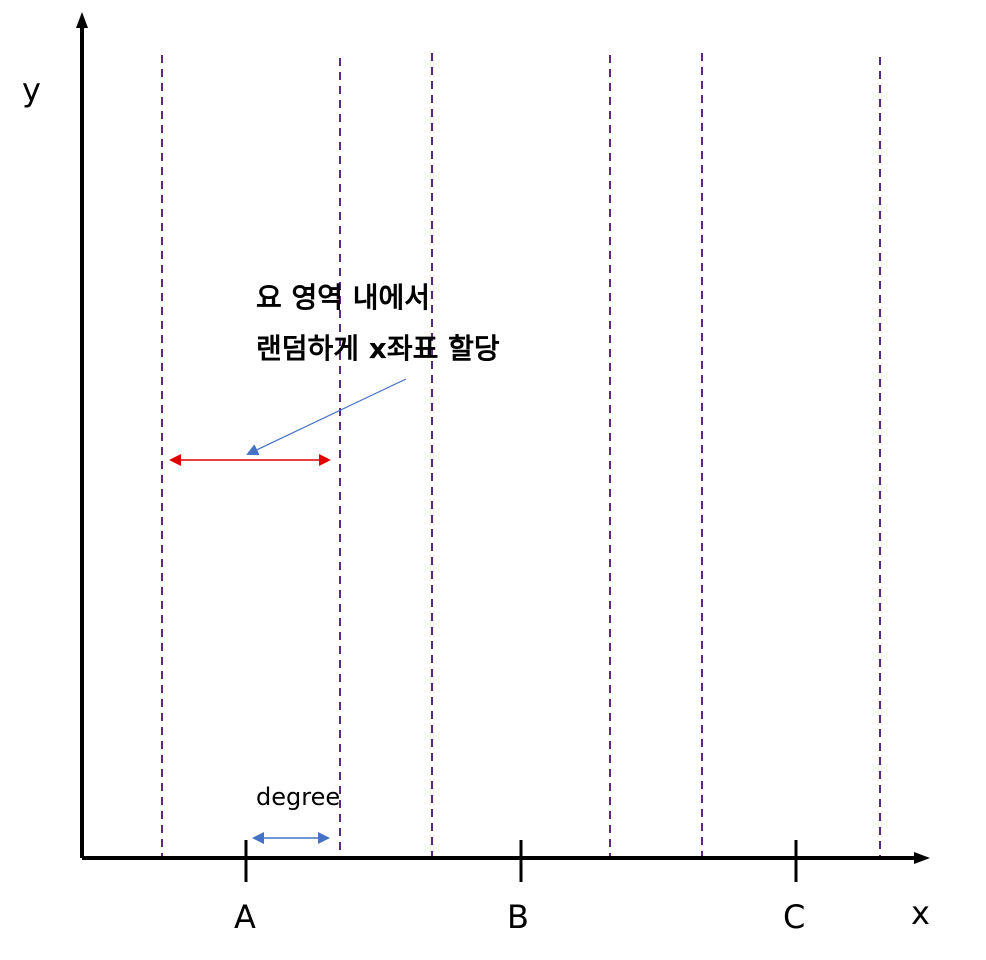 The image size is (986, 960). Describe the element at coordinates (521, 861) in the screenshot. I see `tick-marks` at that location.